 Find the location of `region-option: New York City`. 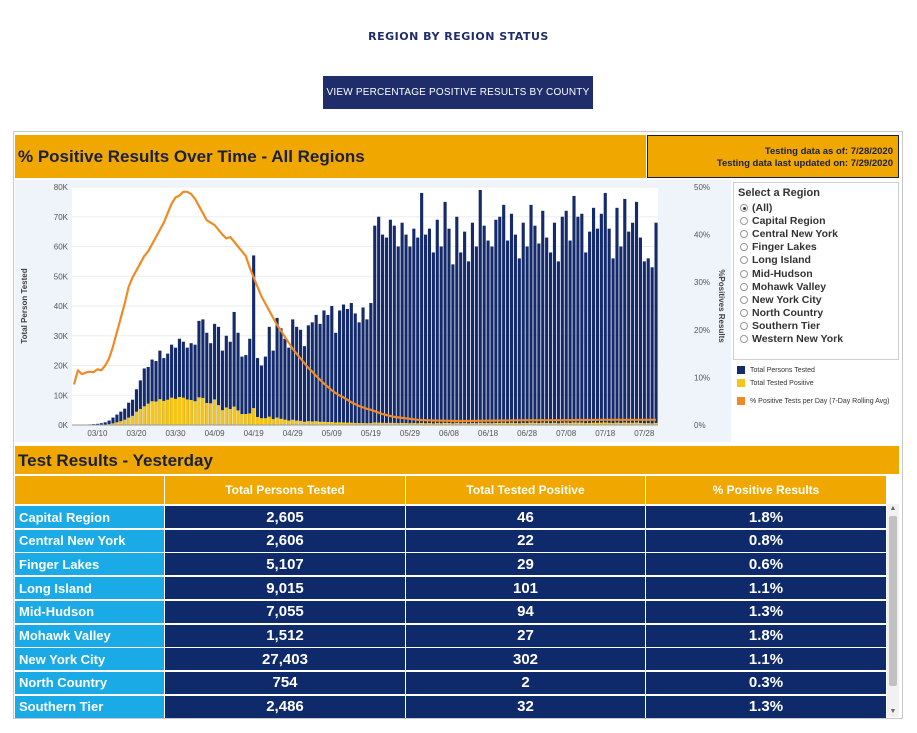

region-option: New York City is located at coordinates (781, 300).